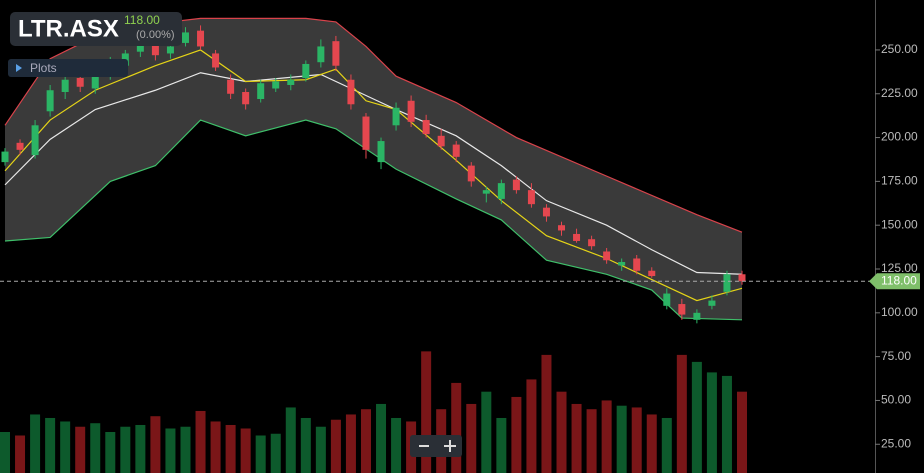 This screenshot has width=924, height=473. Describe the element at coordinates (896, 443) in the screenshot. I see `y-tick-label: 25.00` at that location.